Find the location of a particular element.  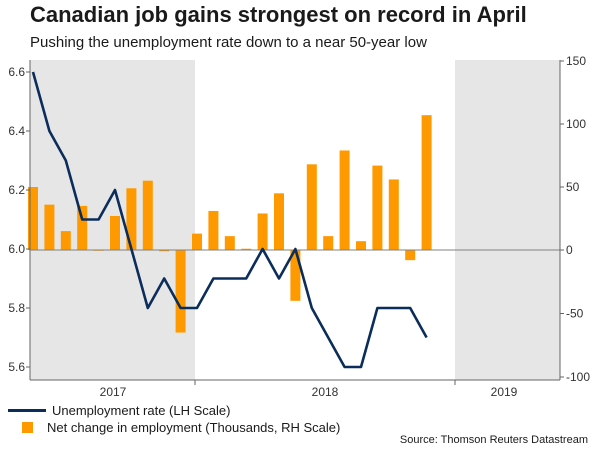

legend-line-swatch is located at coordinates (27, 410).